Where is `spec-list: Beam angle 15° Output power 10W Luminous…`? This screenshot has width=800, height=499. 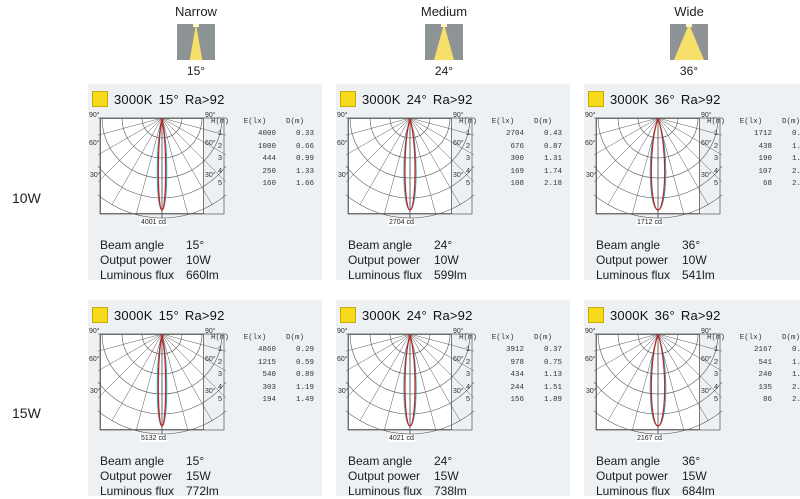
spec-list: Beam angle 15° Output power 10W Luminous… is located at coordinates (159, 260).